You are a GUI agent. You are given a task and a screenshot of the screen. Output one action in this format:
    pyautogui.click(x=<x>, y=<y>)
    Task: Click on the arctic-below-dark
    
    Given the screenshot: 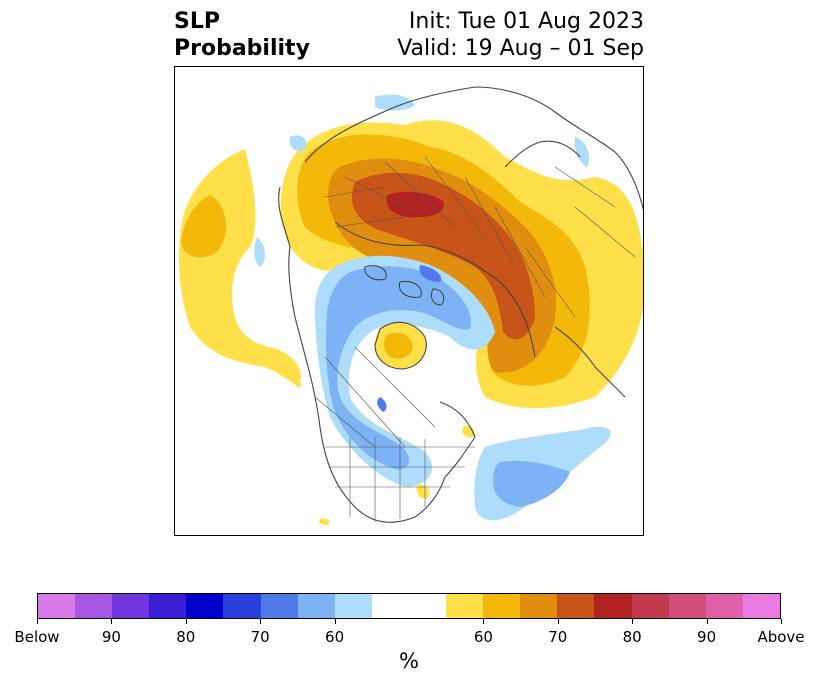 What is the action you would take?
    pyautogui.click(x=430, y=273)
    